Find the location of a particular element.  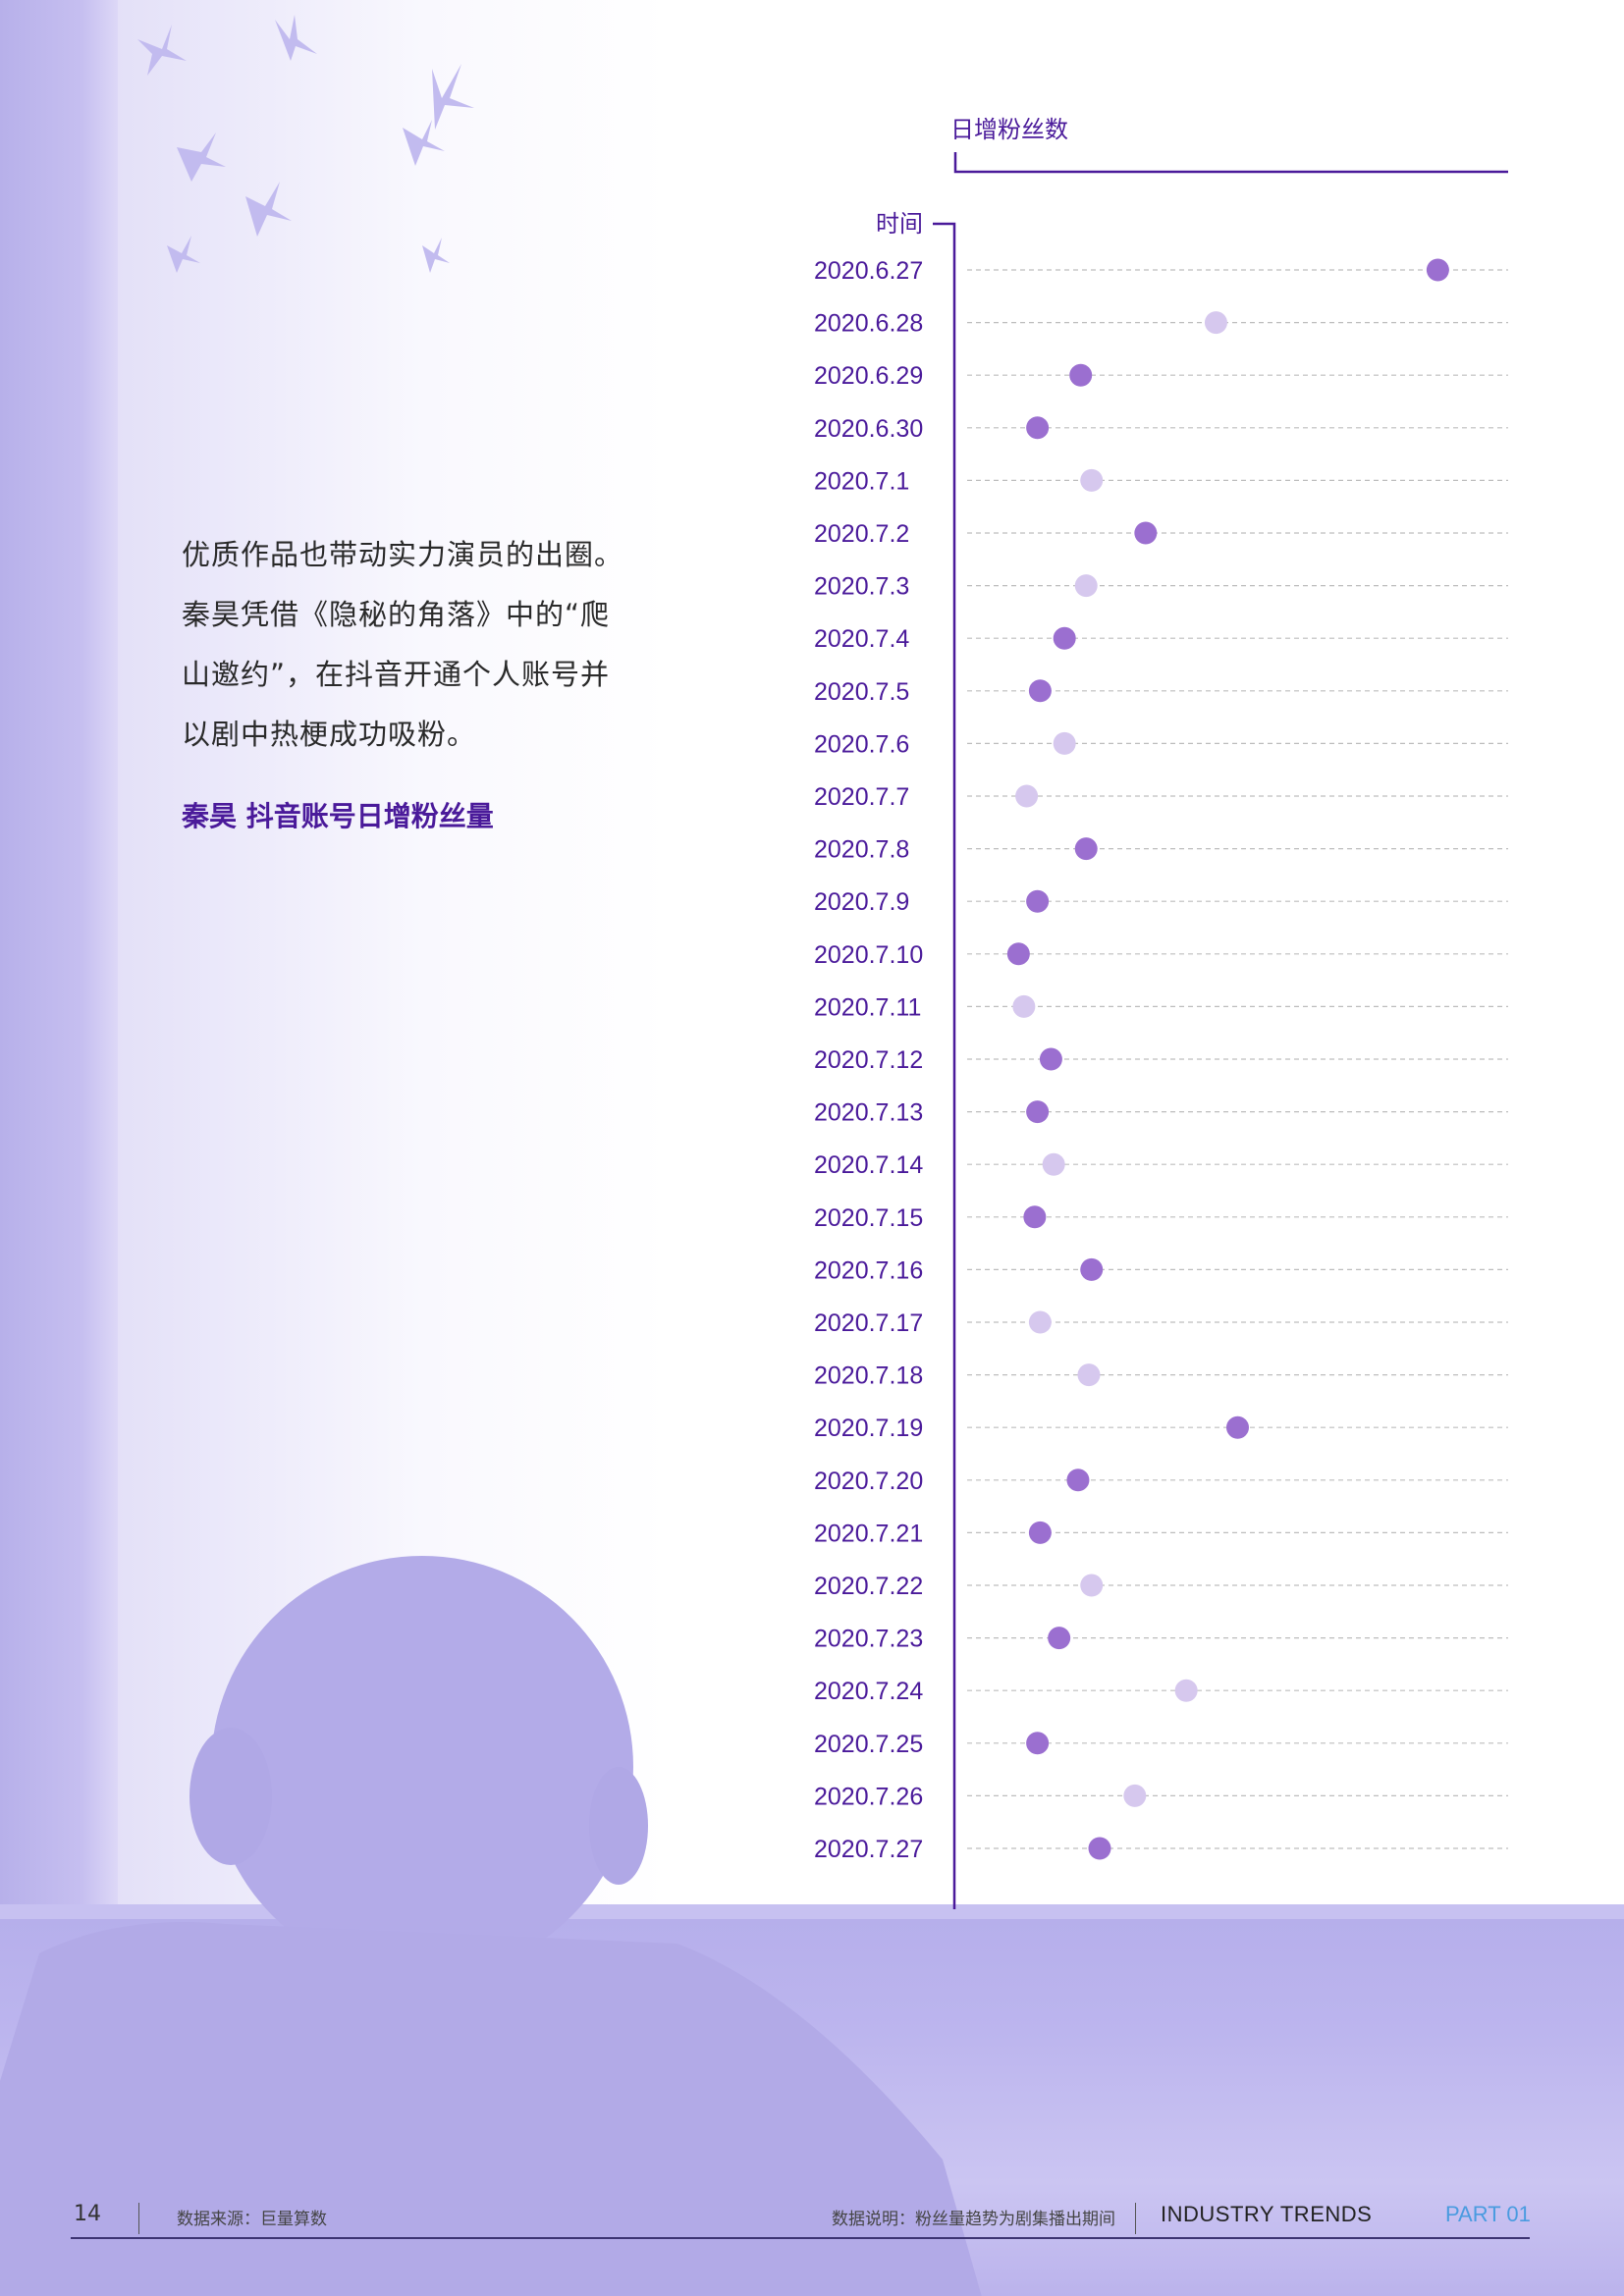

category-label: 2020.7.19 is located at coordinates (868, 1428).